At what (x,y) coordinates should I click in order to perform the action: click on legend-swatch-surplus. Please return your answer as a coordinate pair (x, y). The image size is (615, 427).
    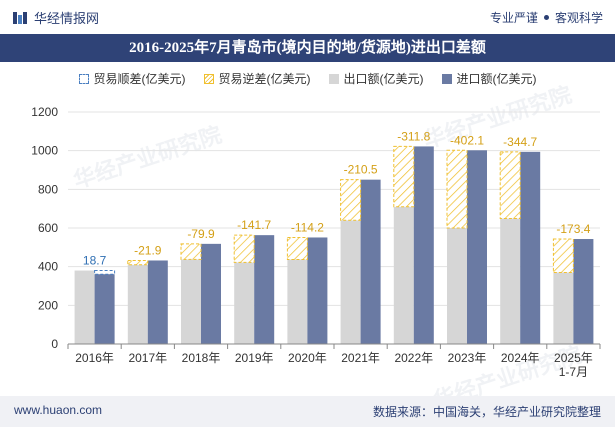
    Looking at the image, I should click on (83, 78).